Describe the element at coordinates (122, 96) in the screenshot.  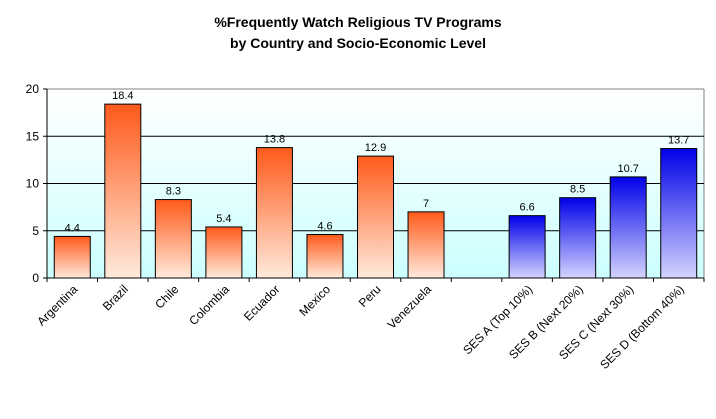
I see `data-label: 18.4` at that location.